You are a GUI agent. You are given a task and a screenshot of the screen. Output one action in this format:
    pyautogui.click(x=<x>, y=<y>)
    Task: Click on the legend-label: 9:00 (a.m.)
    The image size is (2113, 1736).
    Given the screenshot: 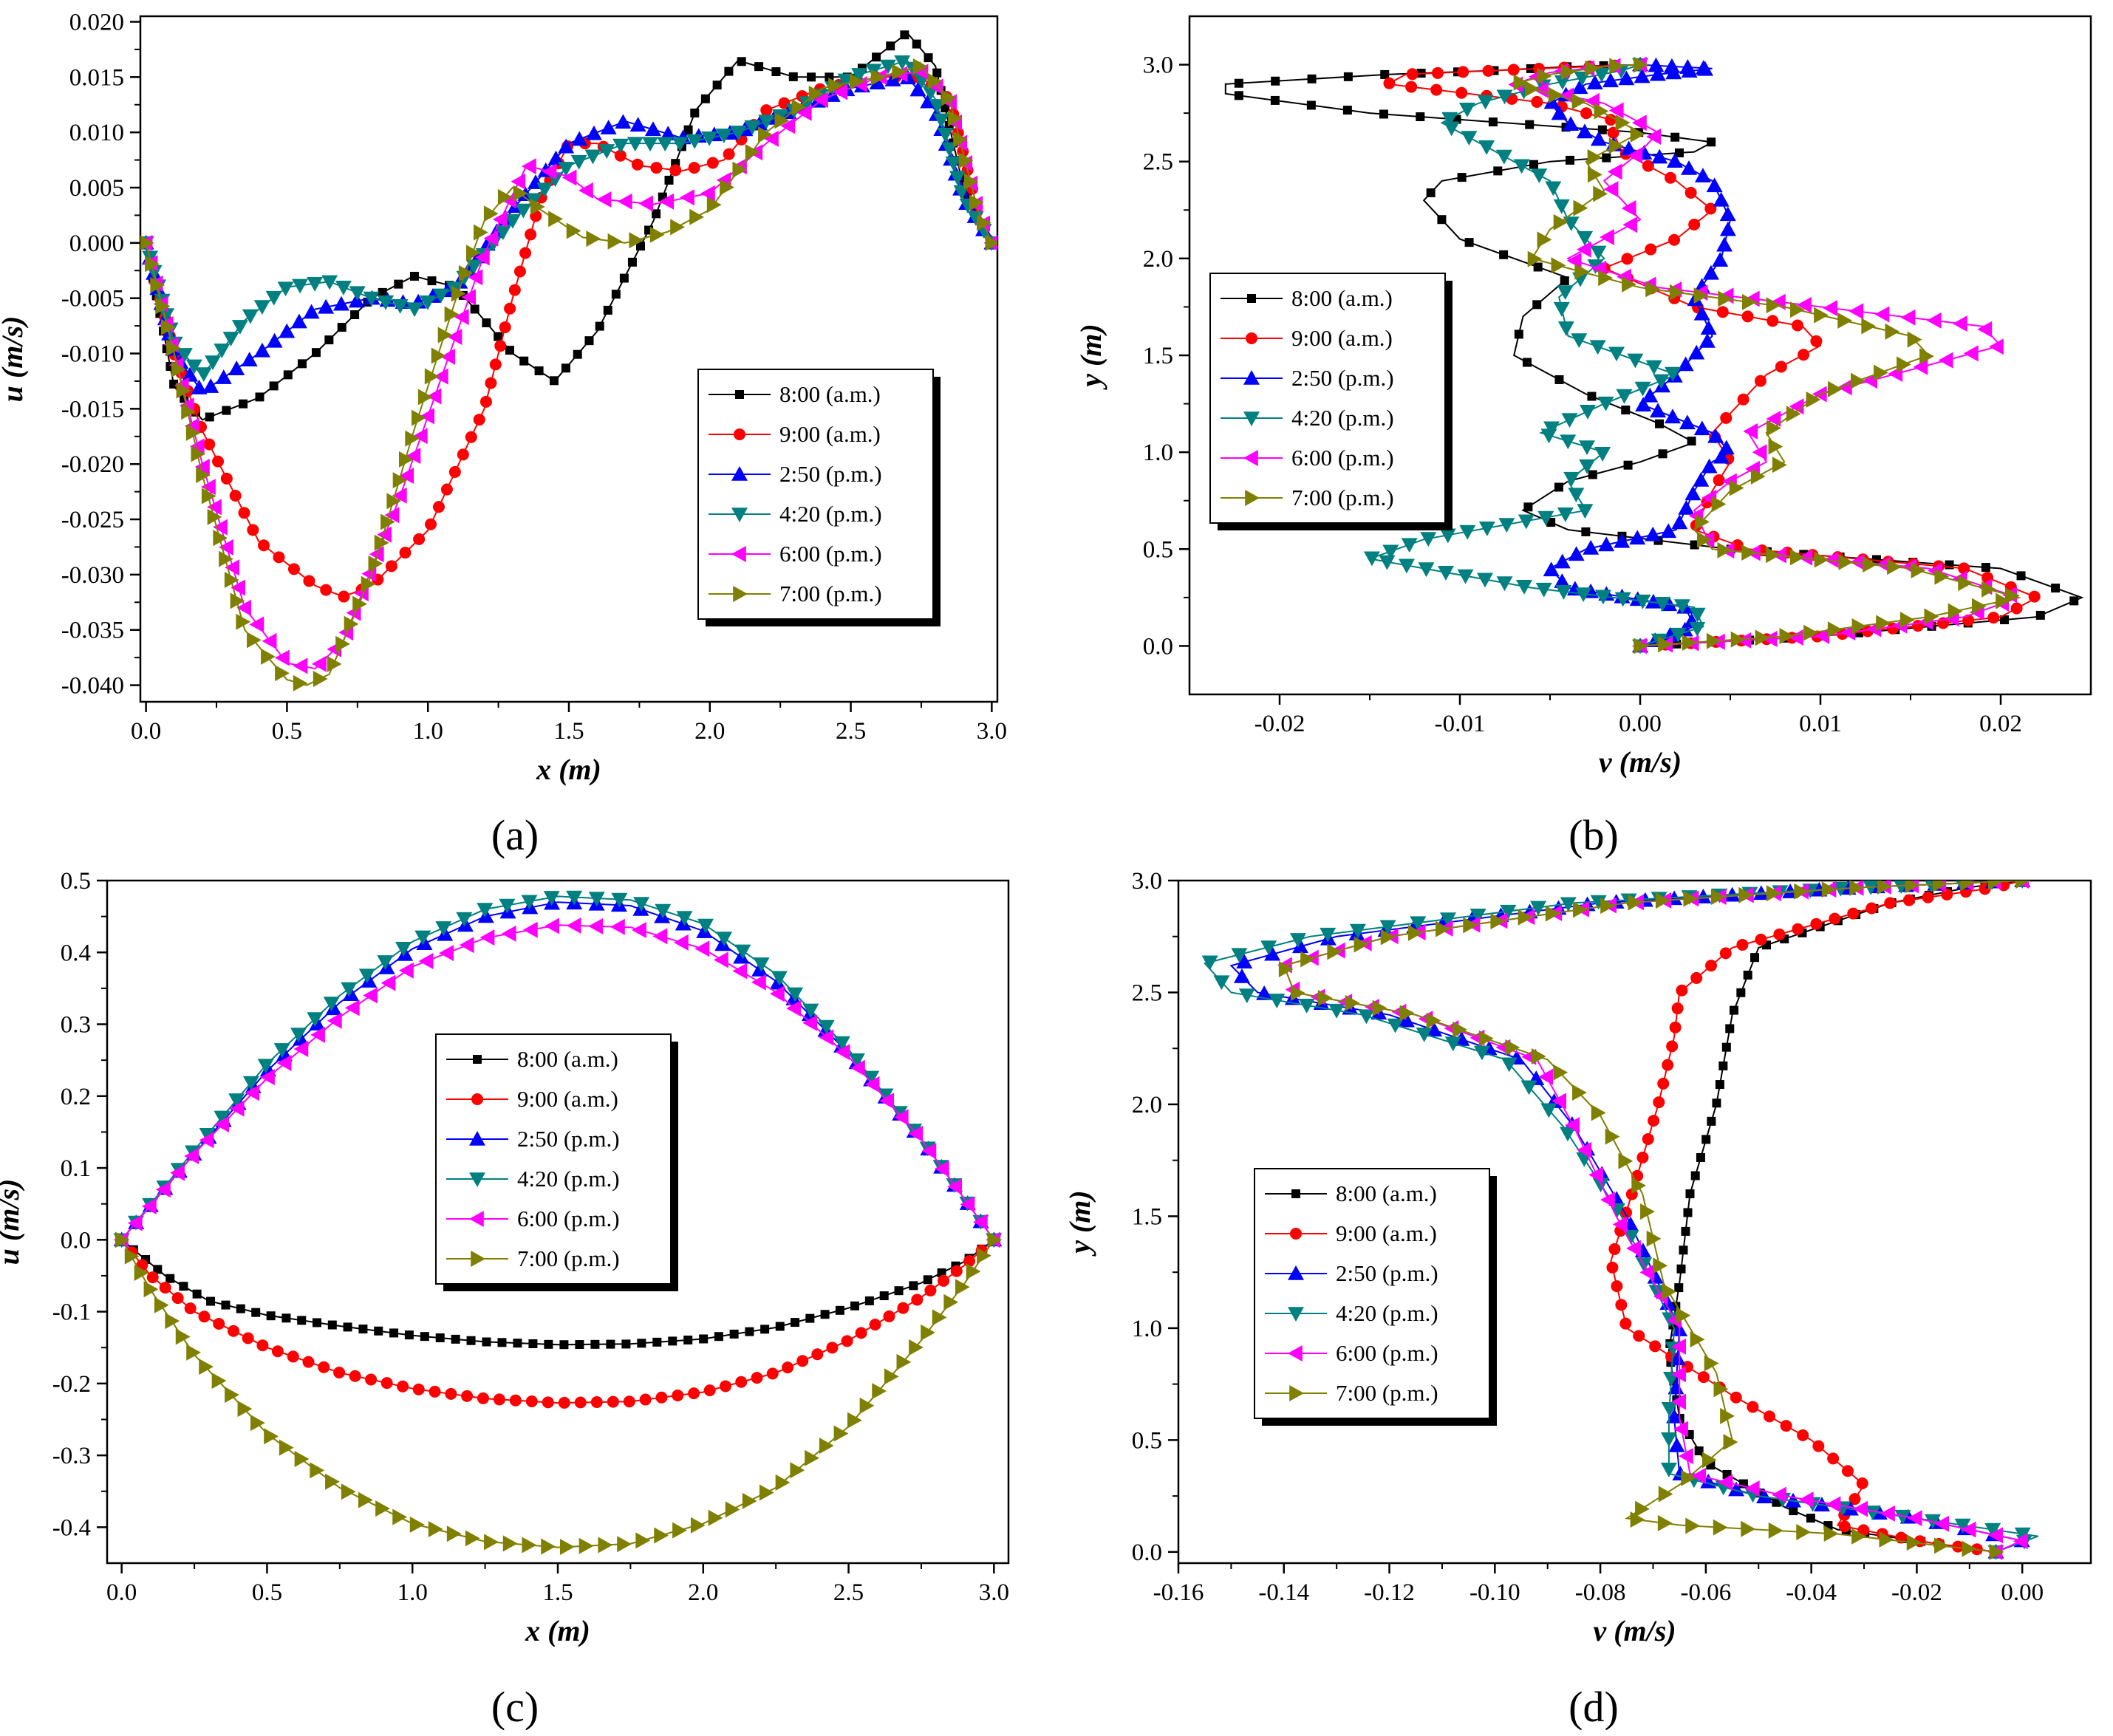 What is the action you would take?
    pyautogui.click(x=568, y=1099)
    